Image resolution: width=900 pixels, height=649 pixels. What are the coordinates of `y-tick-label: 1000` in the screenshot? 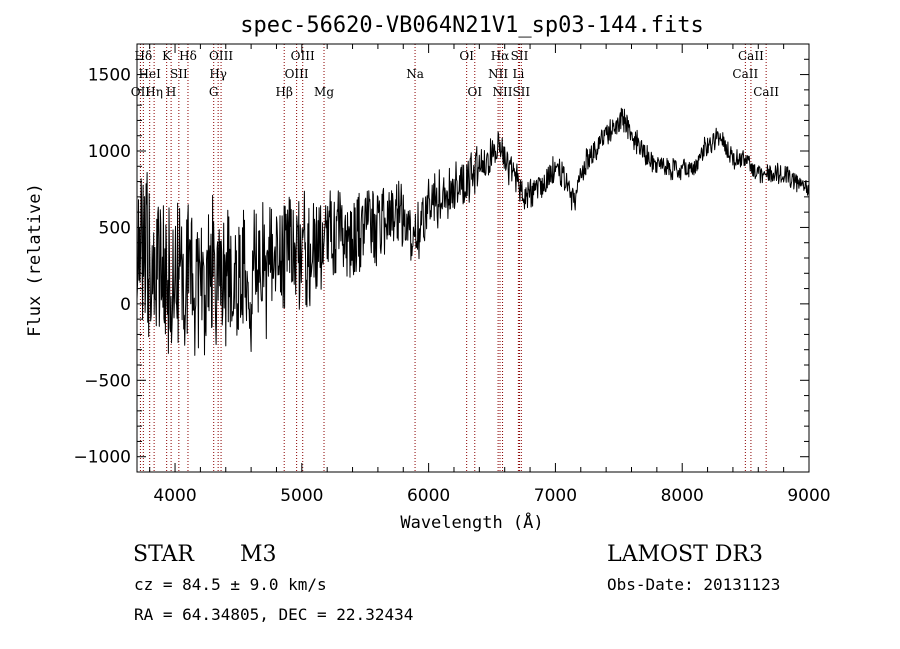 It's located at (109, 152).